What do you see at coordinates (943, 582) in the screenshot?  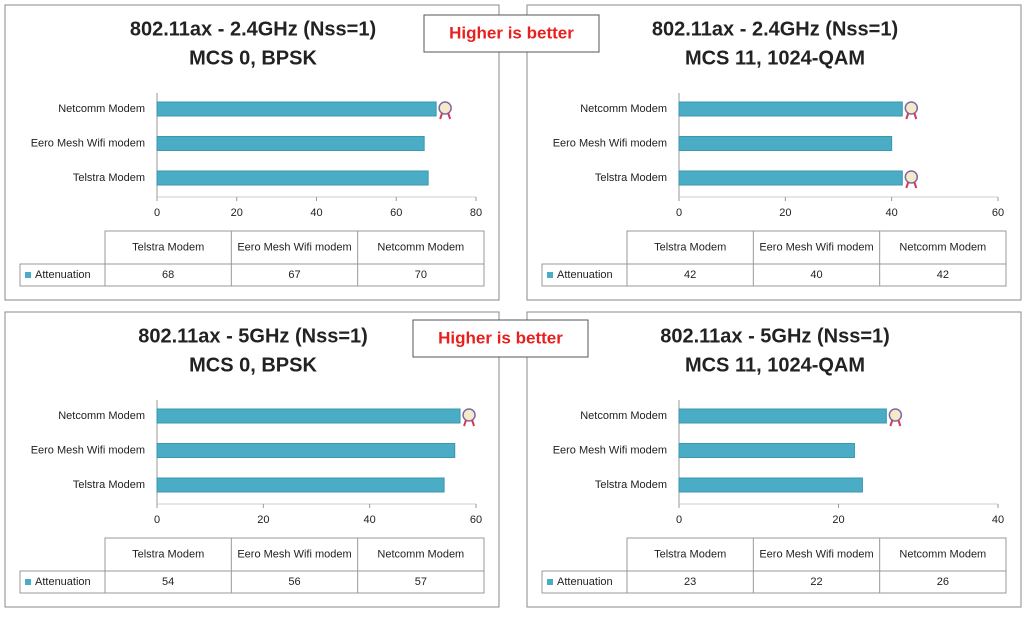 I see `table-value: 26` at bounding box center [943, 582].